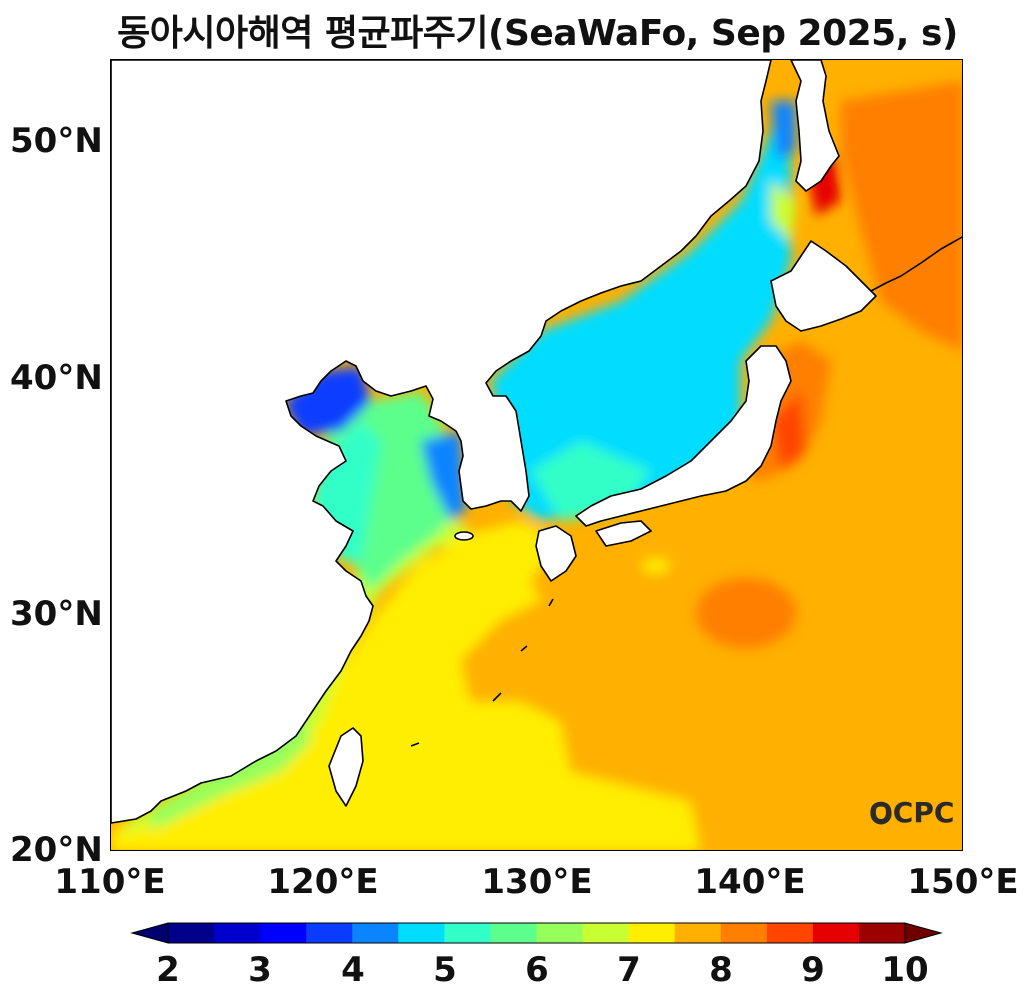 Image resolution: width=1025 pixels, height=1003 pixels. I want to click on lon-label-140e: 140°E, so click(750, 882).